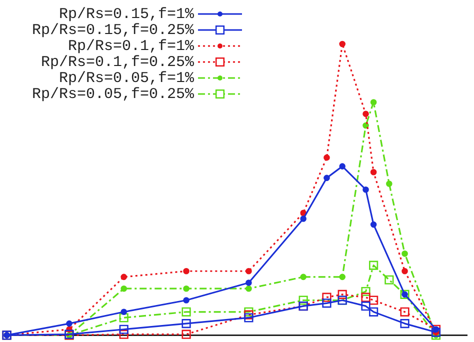 Image resolution: width=474 pixels, height=342 pixels. Describe the element at coordinates (131, 46) in the screenshot. I see `legend-label: Rp/Rs=0.1,f=1%` at that location.